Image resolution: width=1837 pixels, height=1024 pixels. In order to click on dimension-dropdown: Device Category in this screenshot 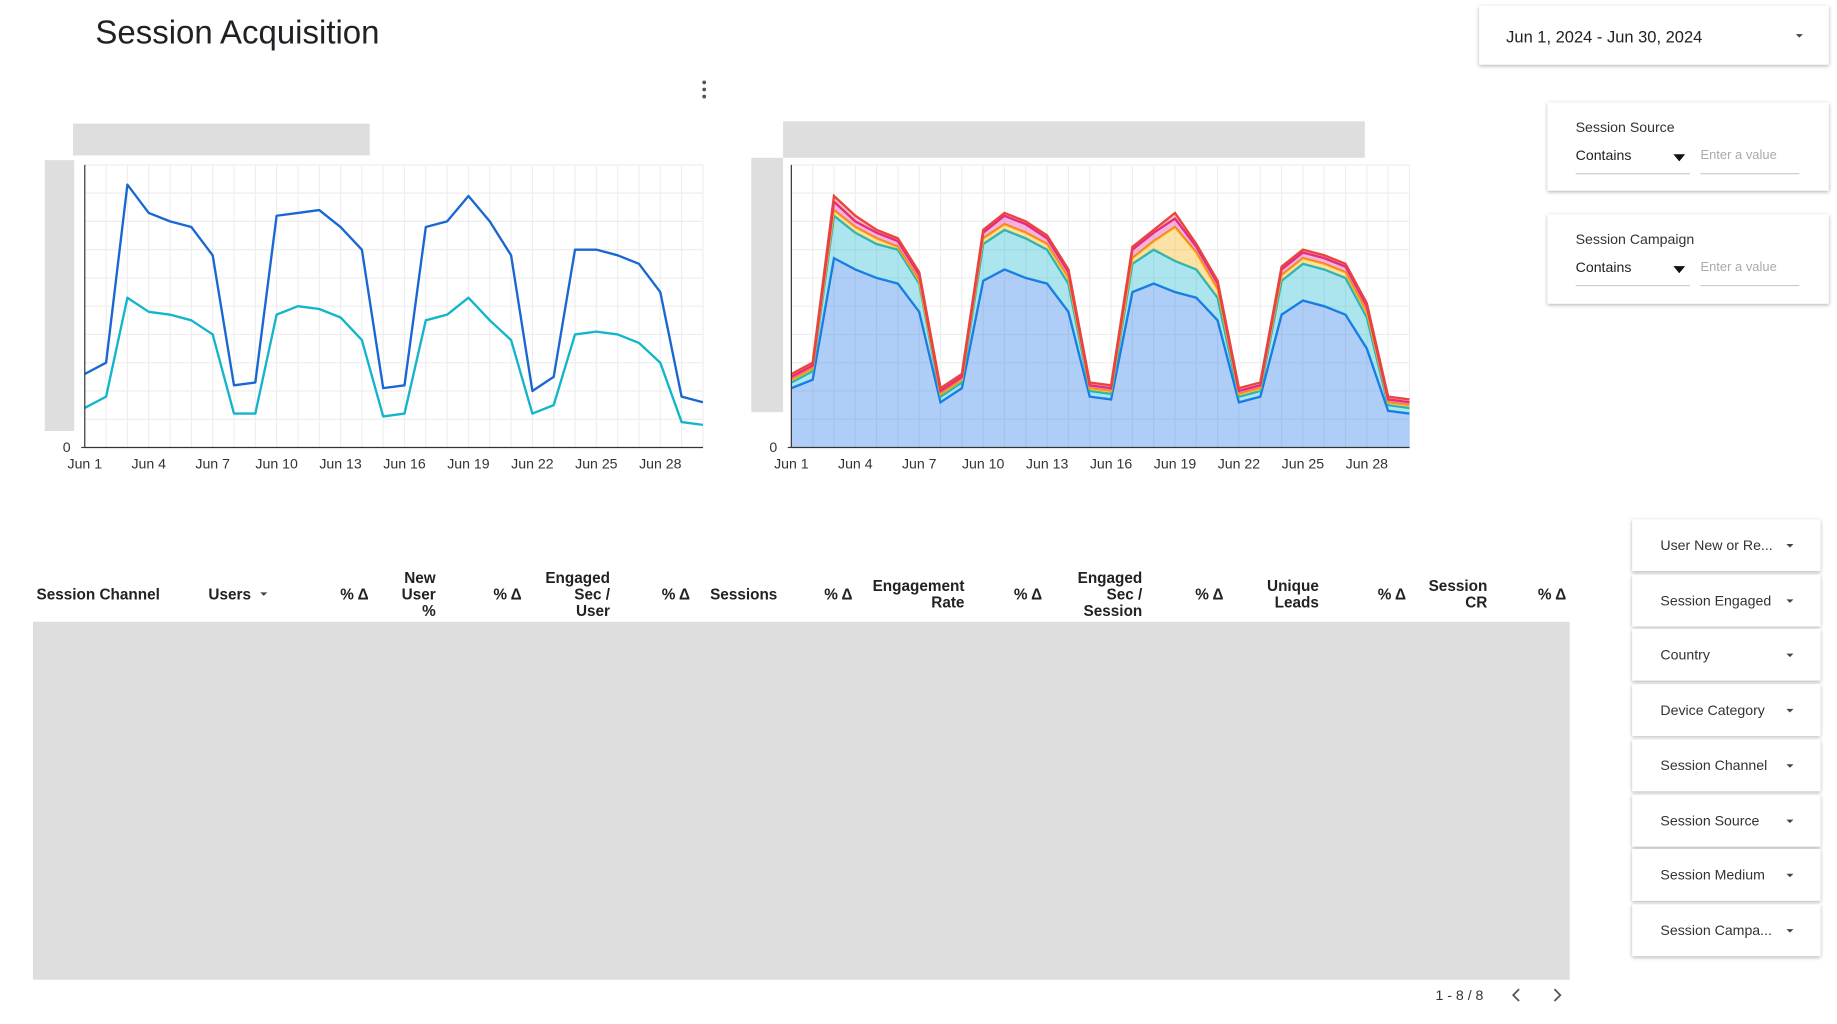, I will do `click(1726, 710)`.